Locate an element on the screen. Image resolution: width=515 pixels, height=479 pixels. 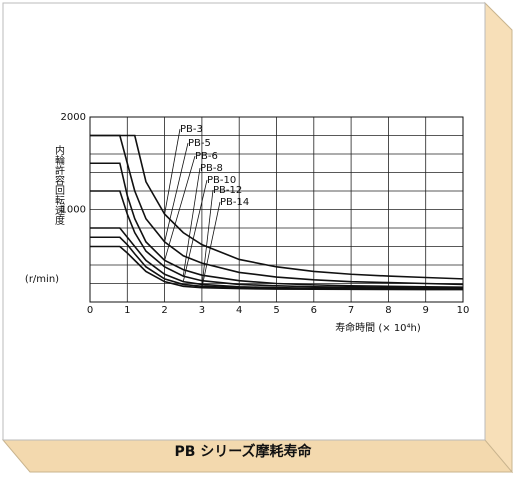
x-tick-label: 0 is located at coordinates (90, 310).